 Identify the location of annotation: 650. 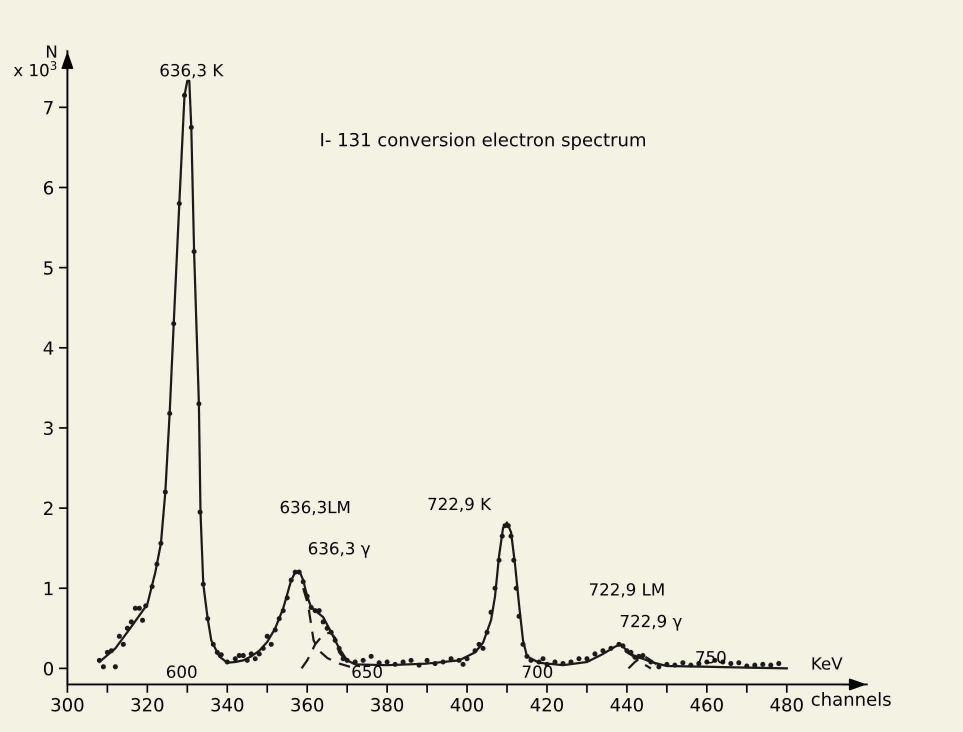
(367, 671).